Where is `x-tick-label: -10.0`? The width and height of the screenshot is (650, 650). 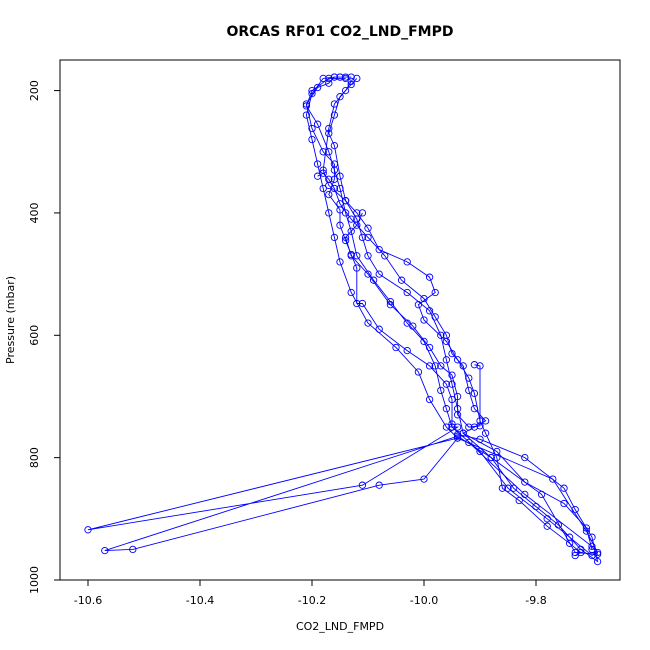 x-tick-label: -10.0 is located at coordinates (424, 600).